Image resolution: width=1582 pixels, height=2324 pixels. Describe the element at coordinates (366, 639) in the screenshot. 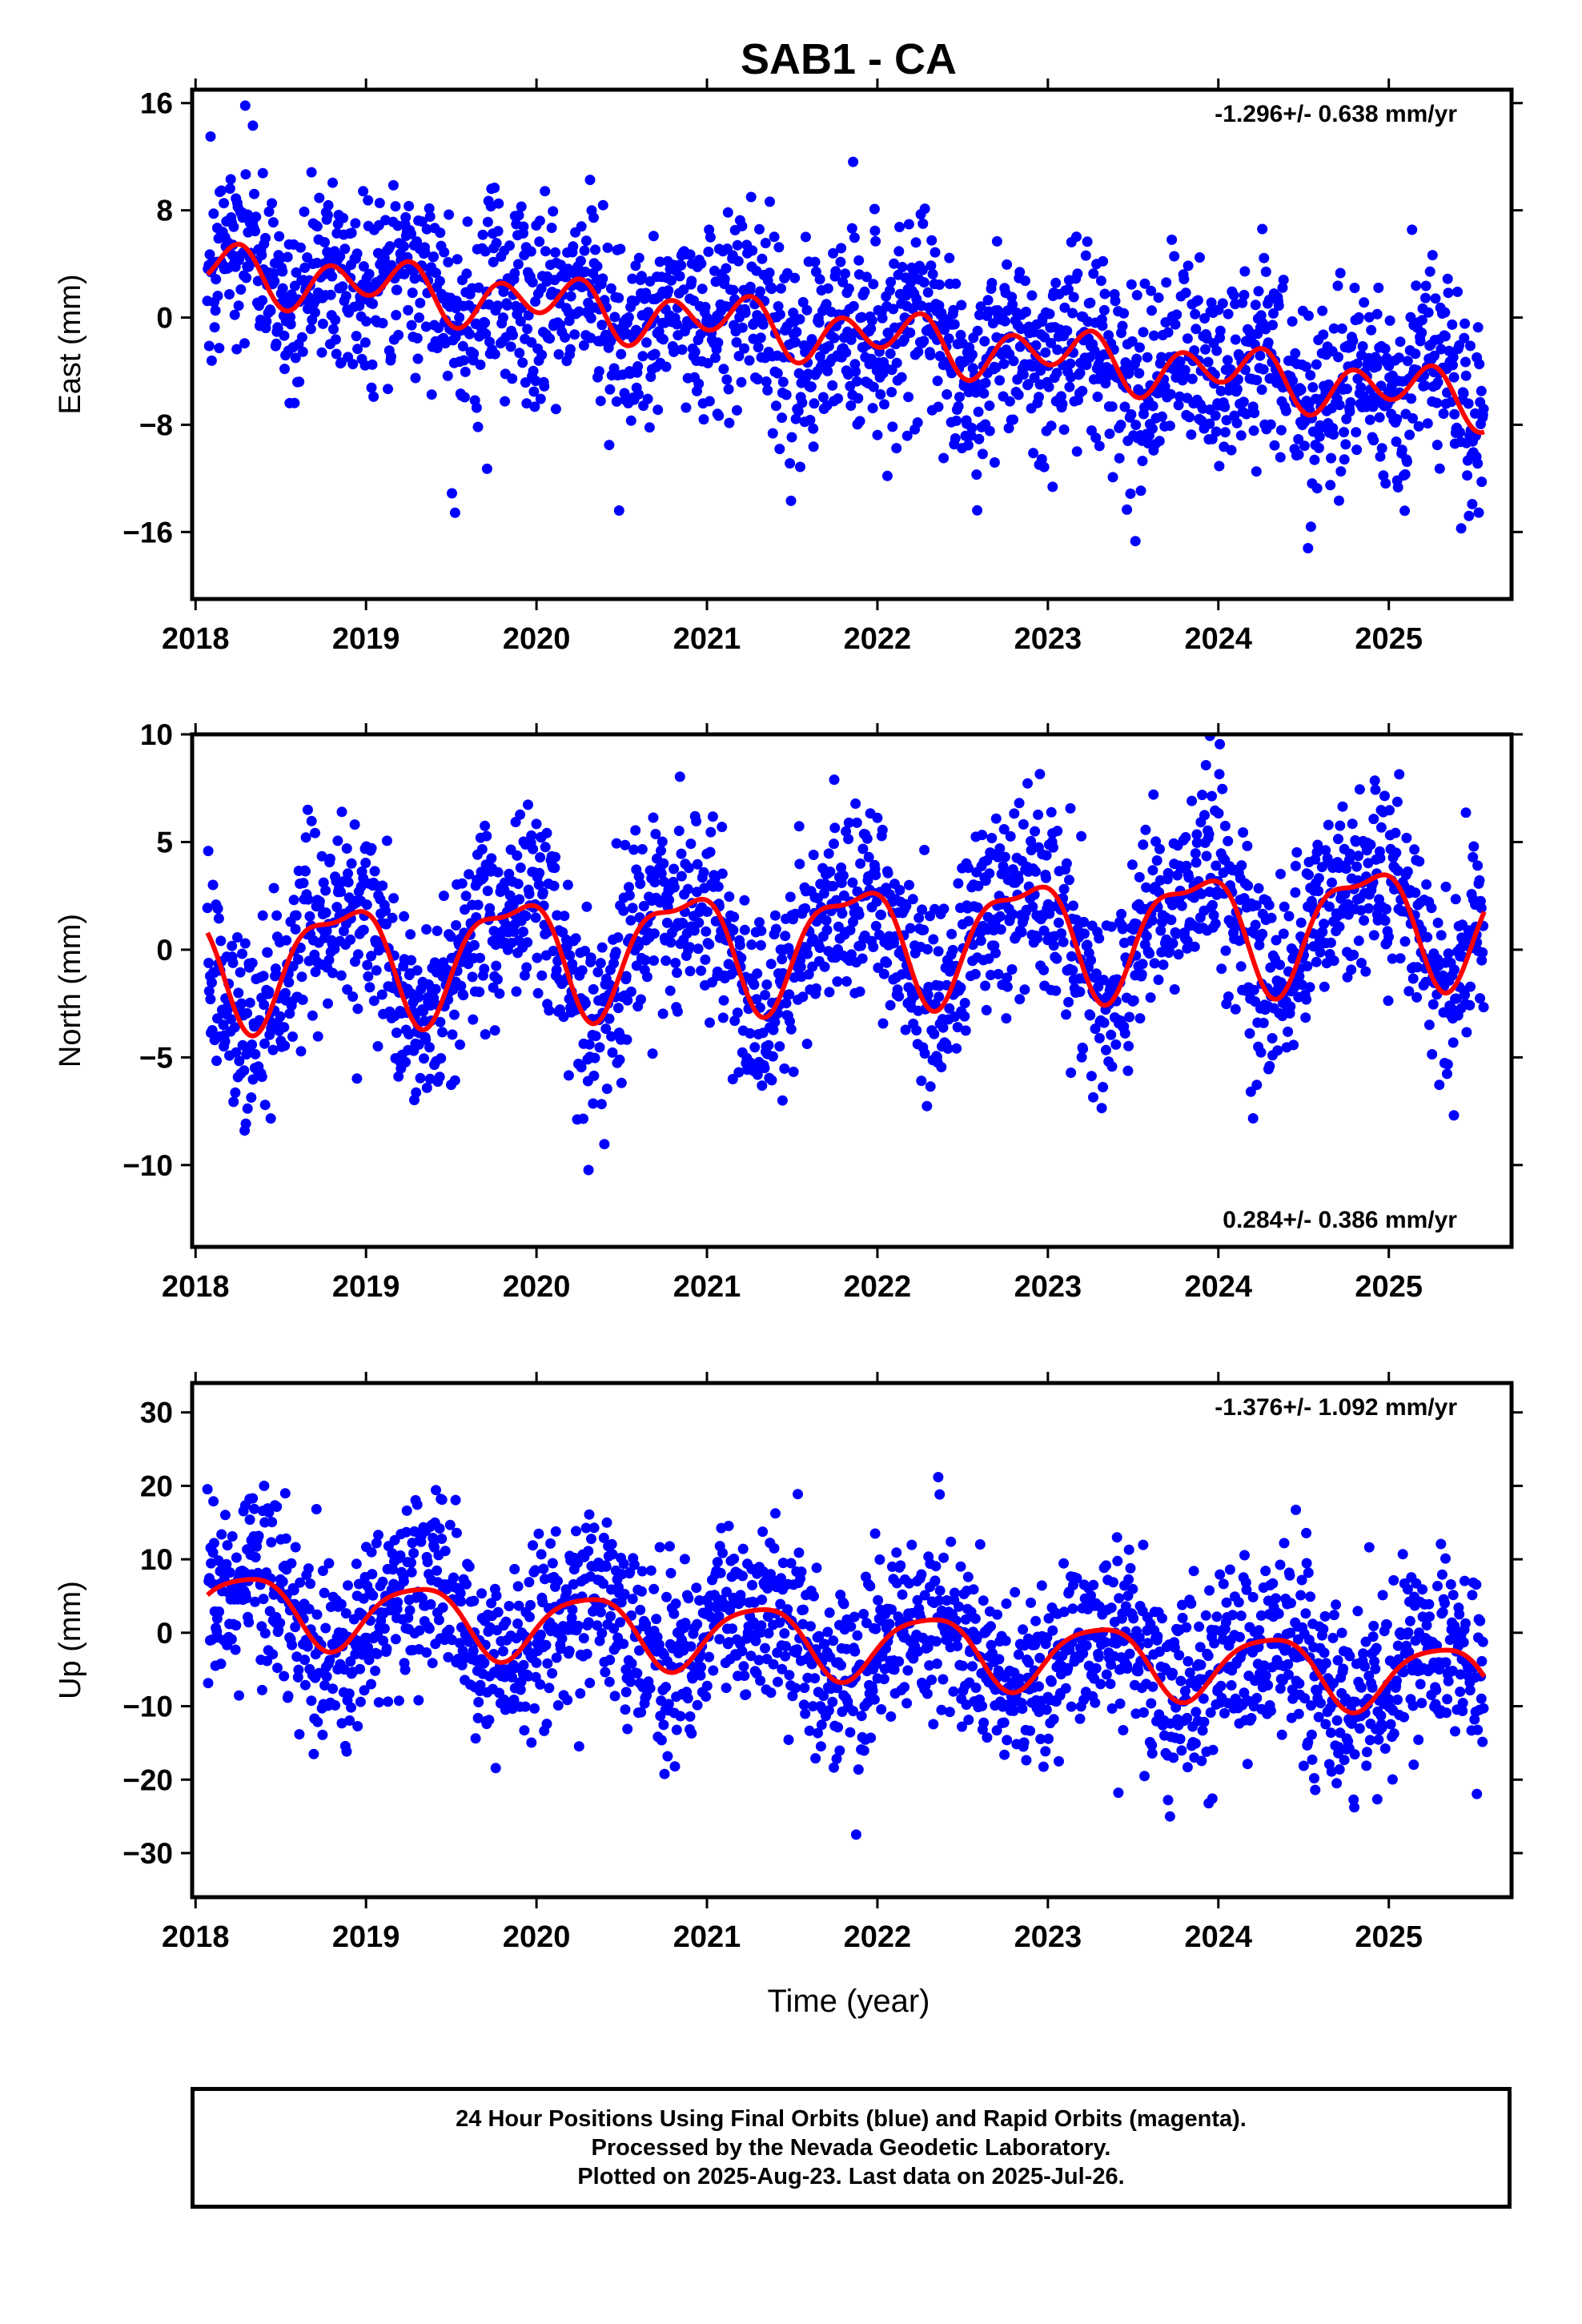

I see `x-tick-label: 2019` at that location.